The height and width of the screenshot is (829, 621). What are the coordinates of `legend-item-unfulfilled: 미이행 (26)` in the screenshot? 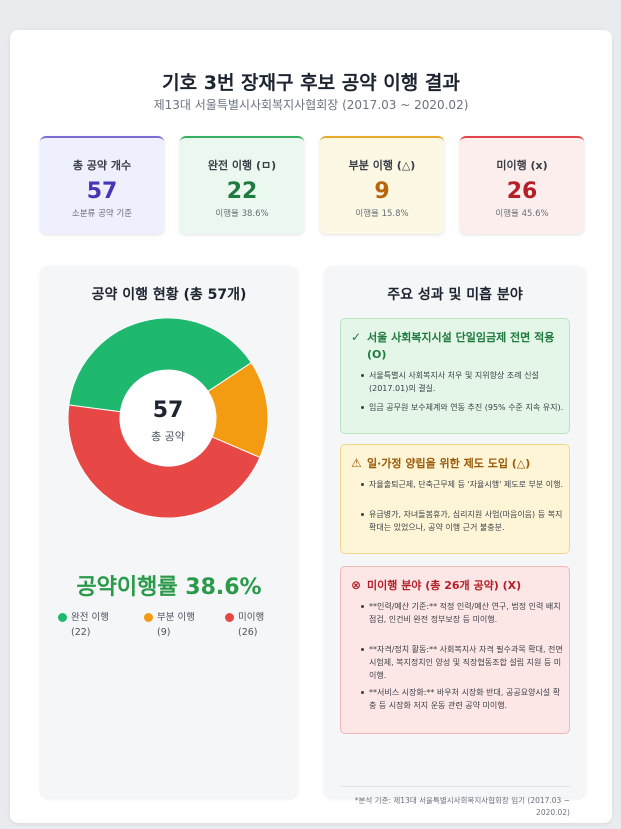 It's located at (245, 625).